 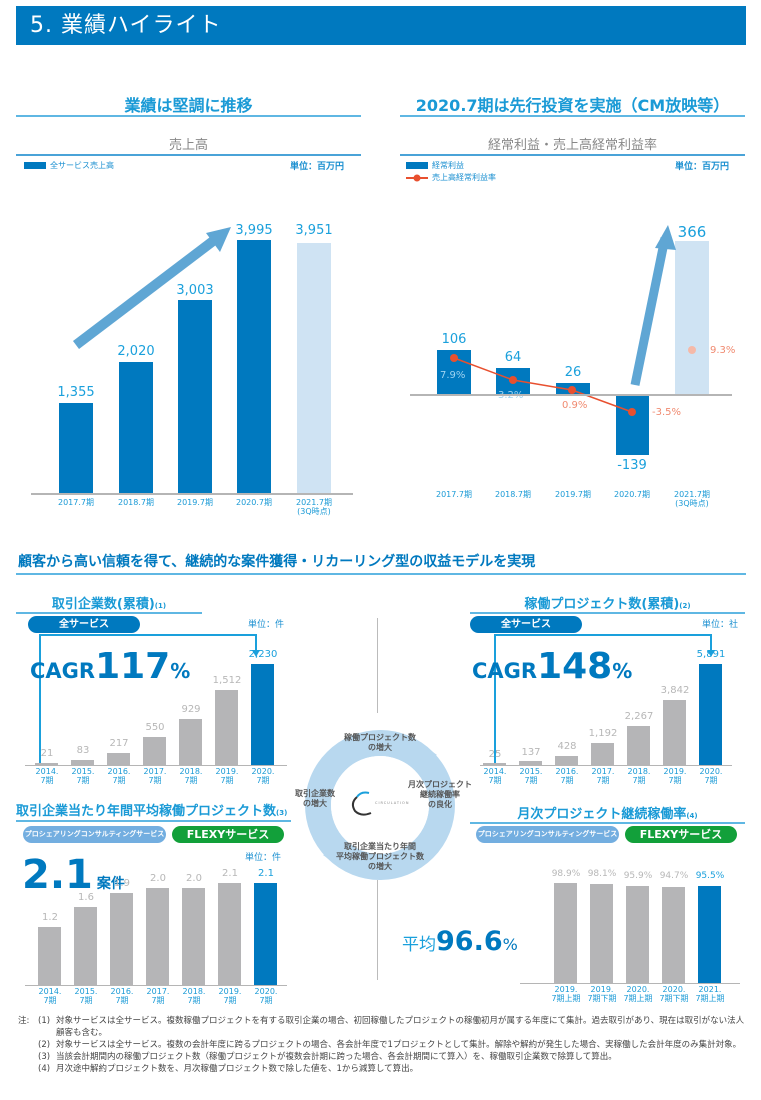 I want to click on sales-headline: 業績は堅調に推移, so click(x=188, y=105).